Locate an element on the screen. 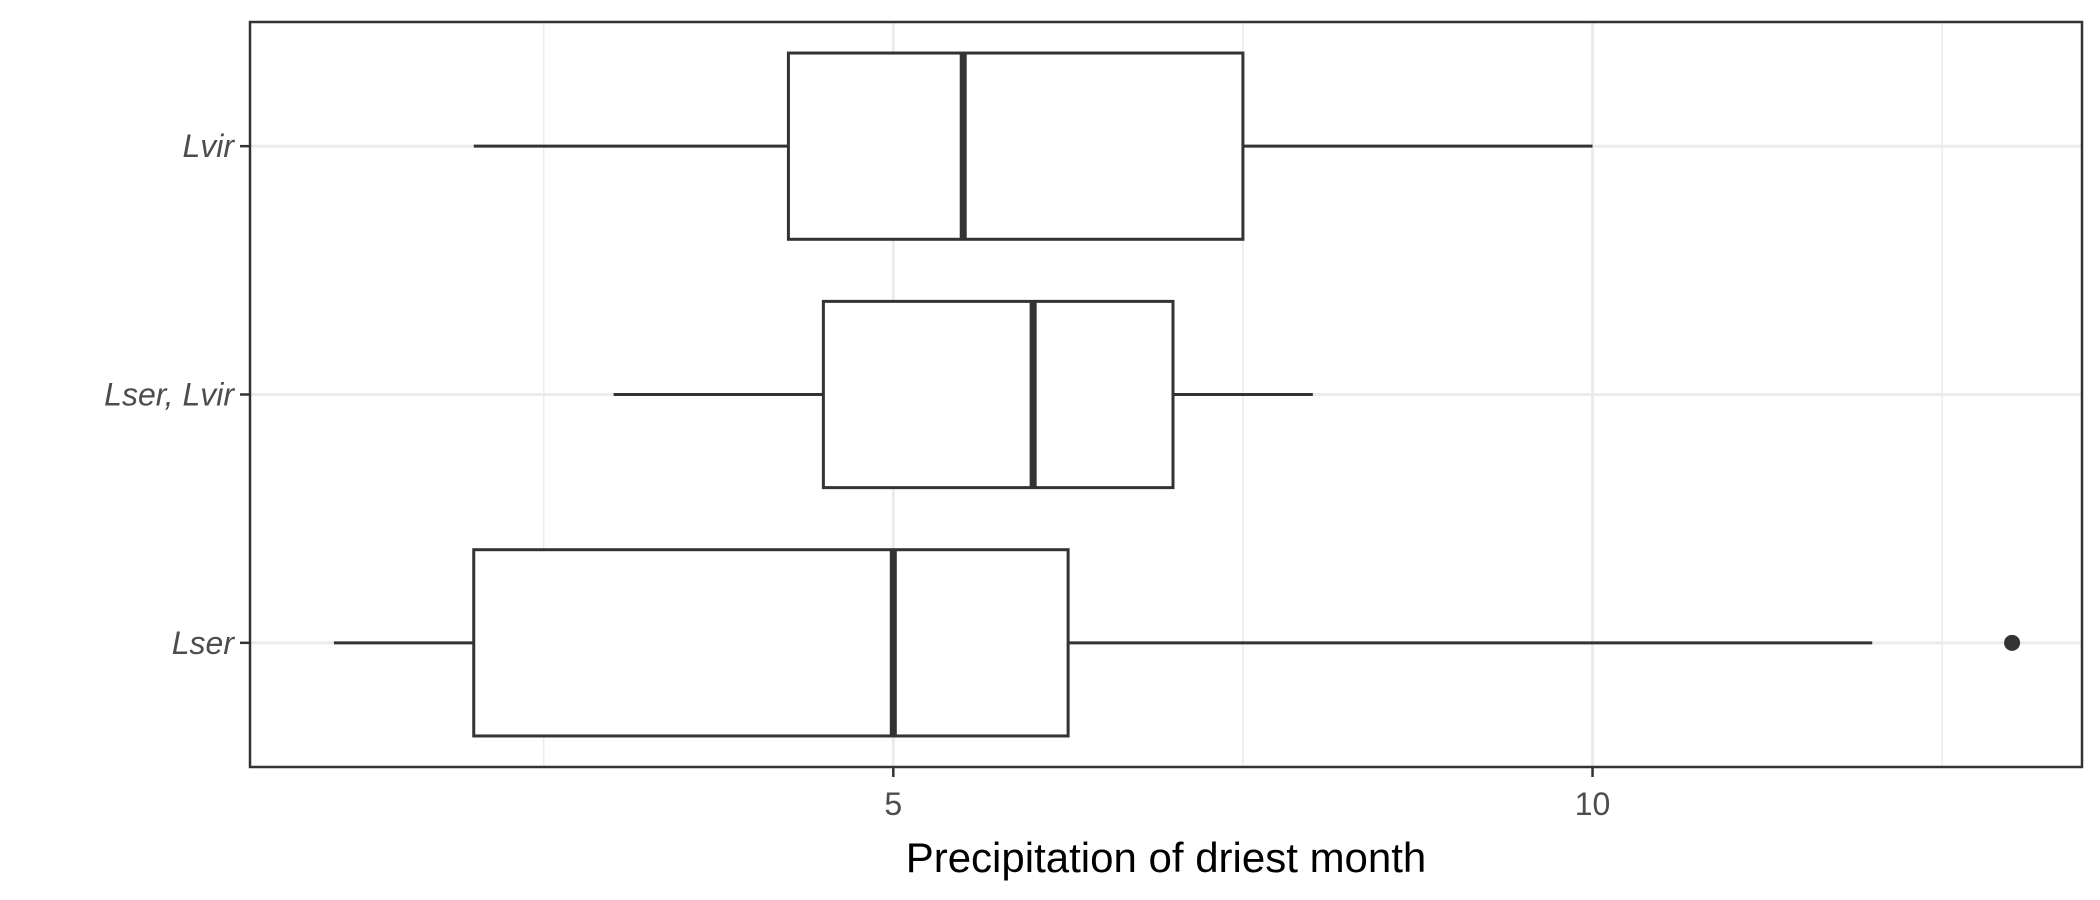 The height and width of the screenshot is (900, 2100). y-tick-label: Lser is located at coordinates (204, 643).